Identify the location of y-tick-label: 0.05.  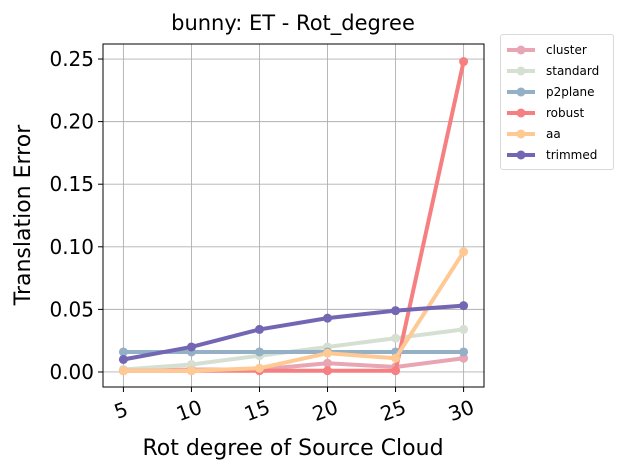
(71, 309).